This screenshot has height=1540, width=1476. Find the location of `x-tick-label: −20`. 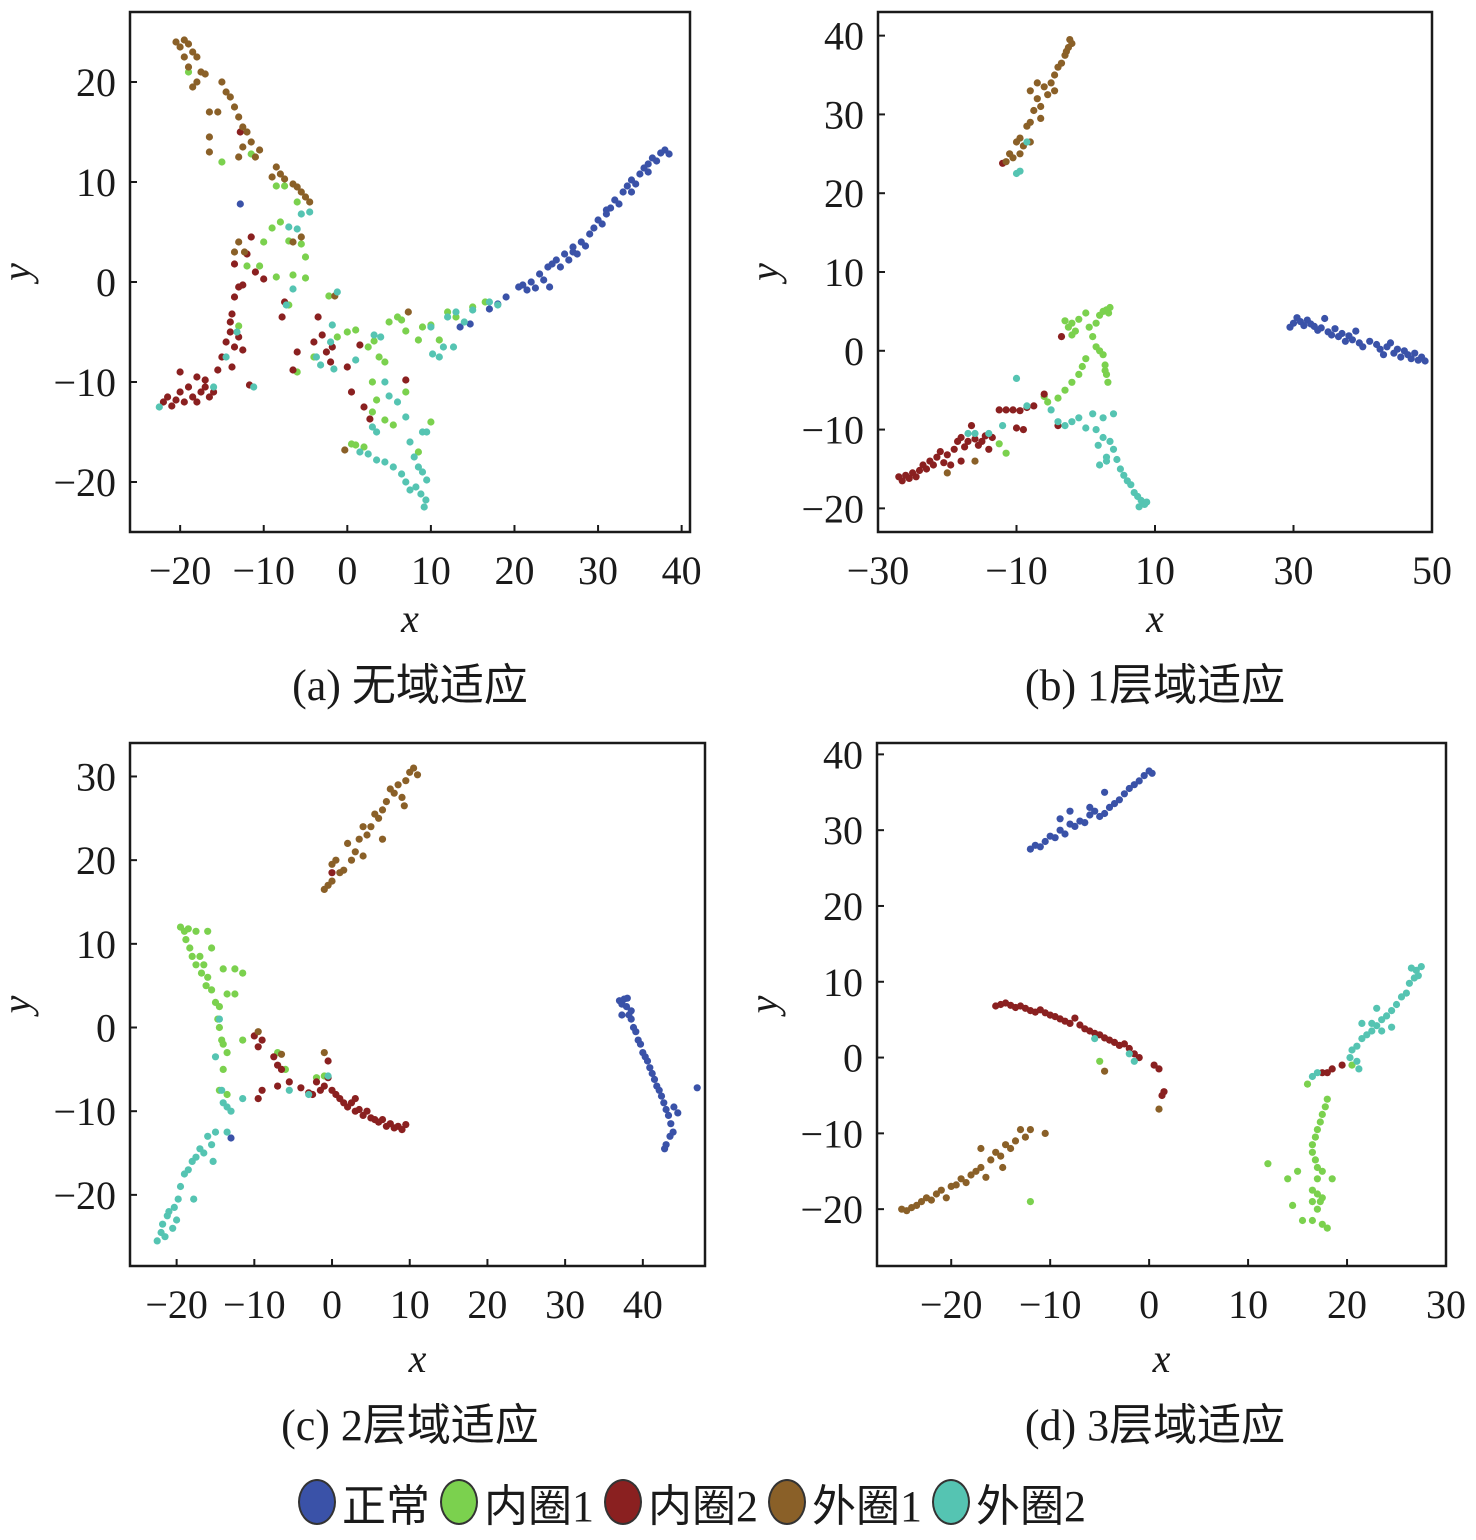

x-tick-label: −20 is located at coordinates (180, 570).